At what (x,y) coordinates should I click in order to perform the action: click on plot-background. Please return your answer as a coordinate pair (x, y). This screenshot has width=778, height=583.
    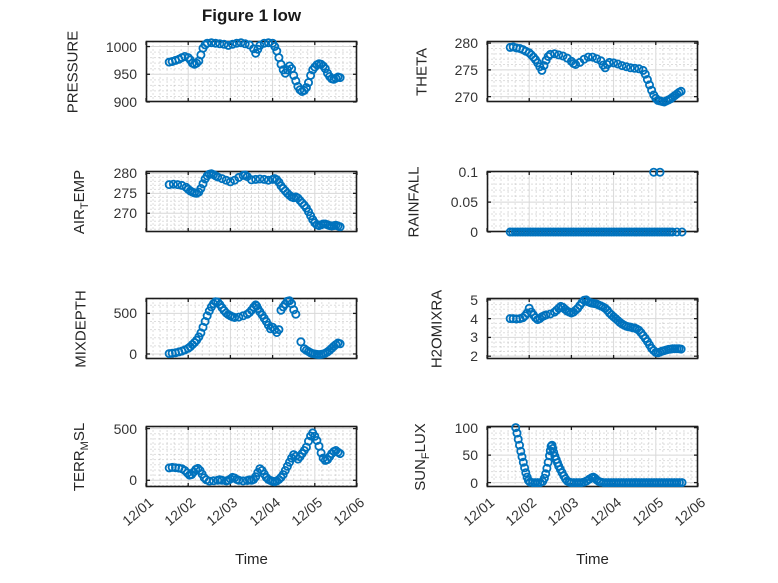
    Looking at the image, I should click on (592, 201).